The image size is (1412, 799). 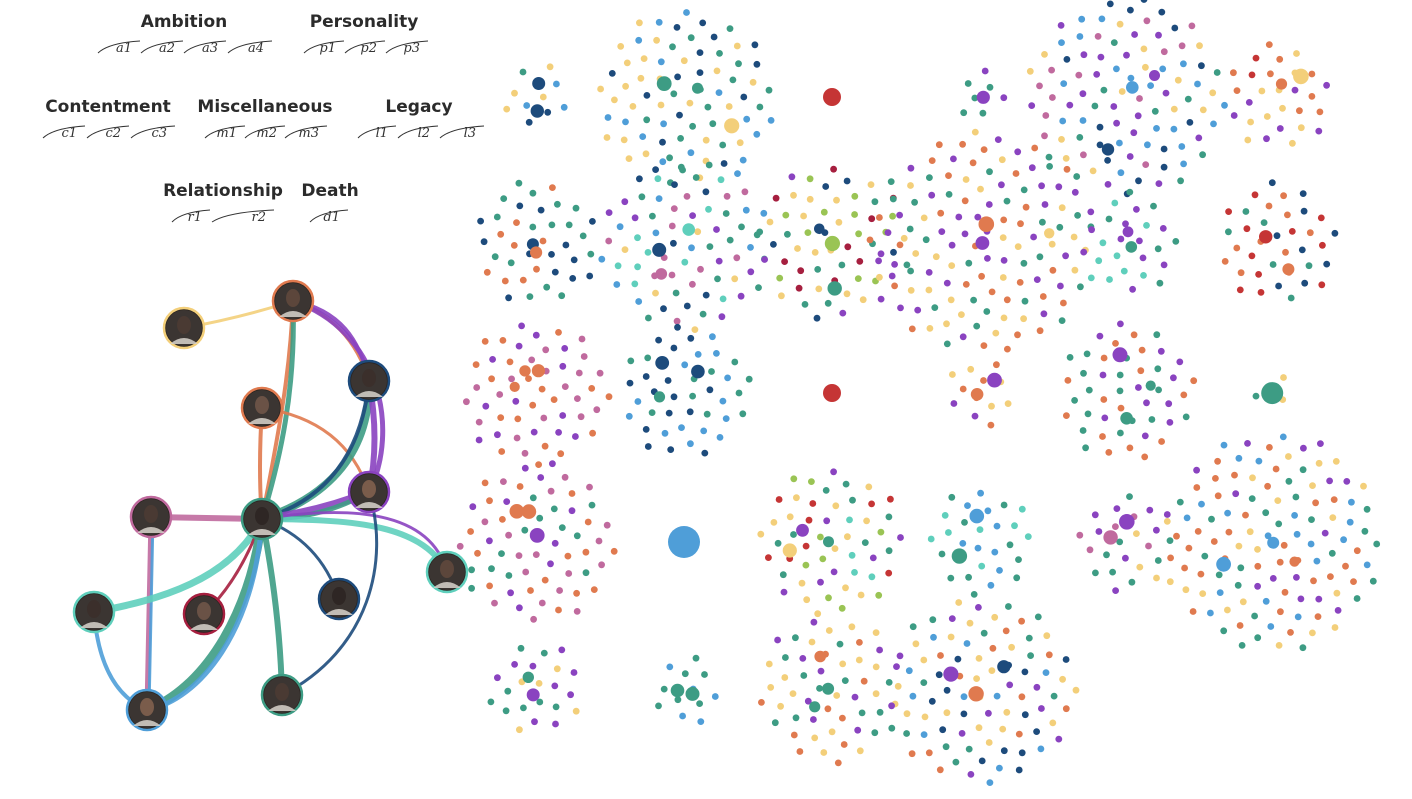 I want to click on theme-squiggle-p2, so click(x=365, y=47).